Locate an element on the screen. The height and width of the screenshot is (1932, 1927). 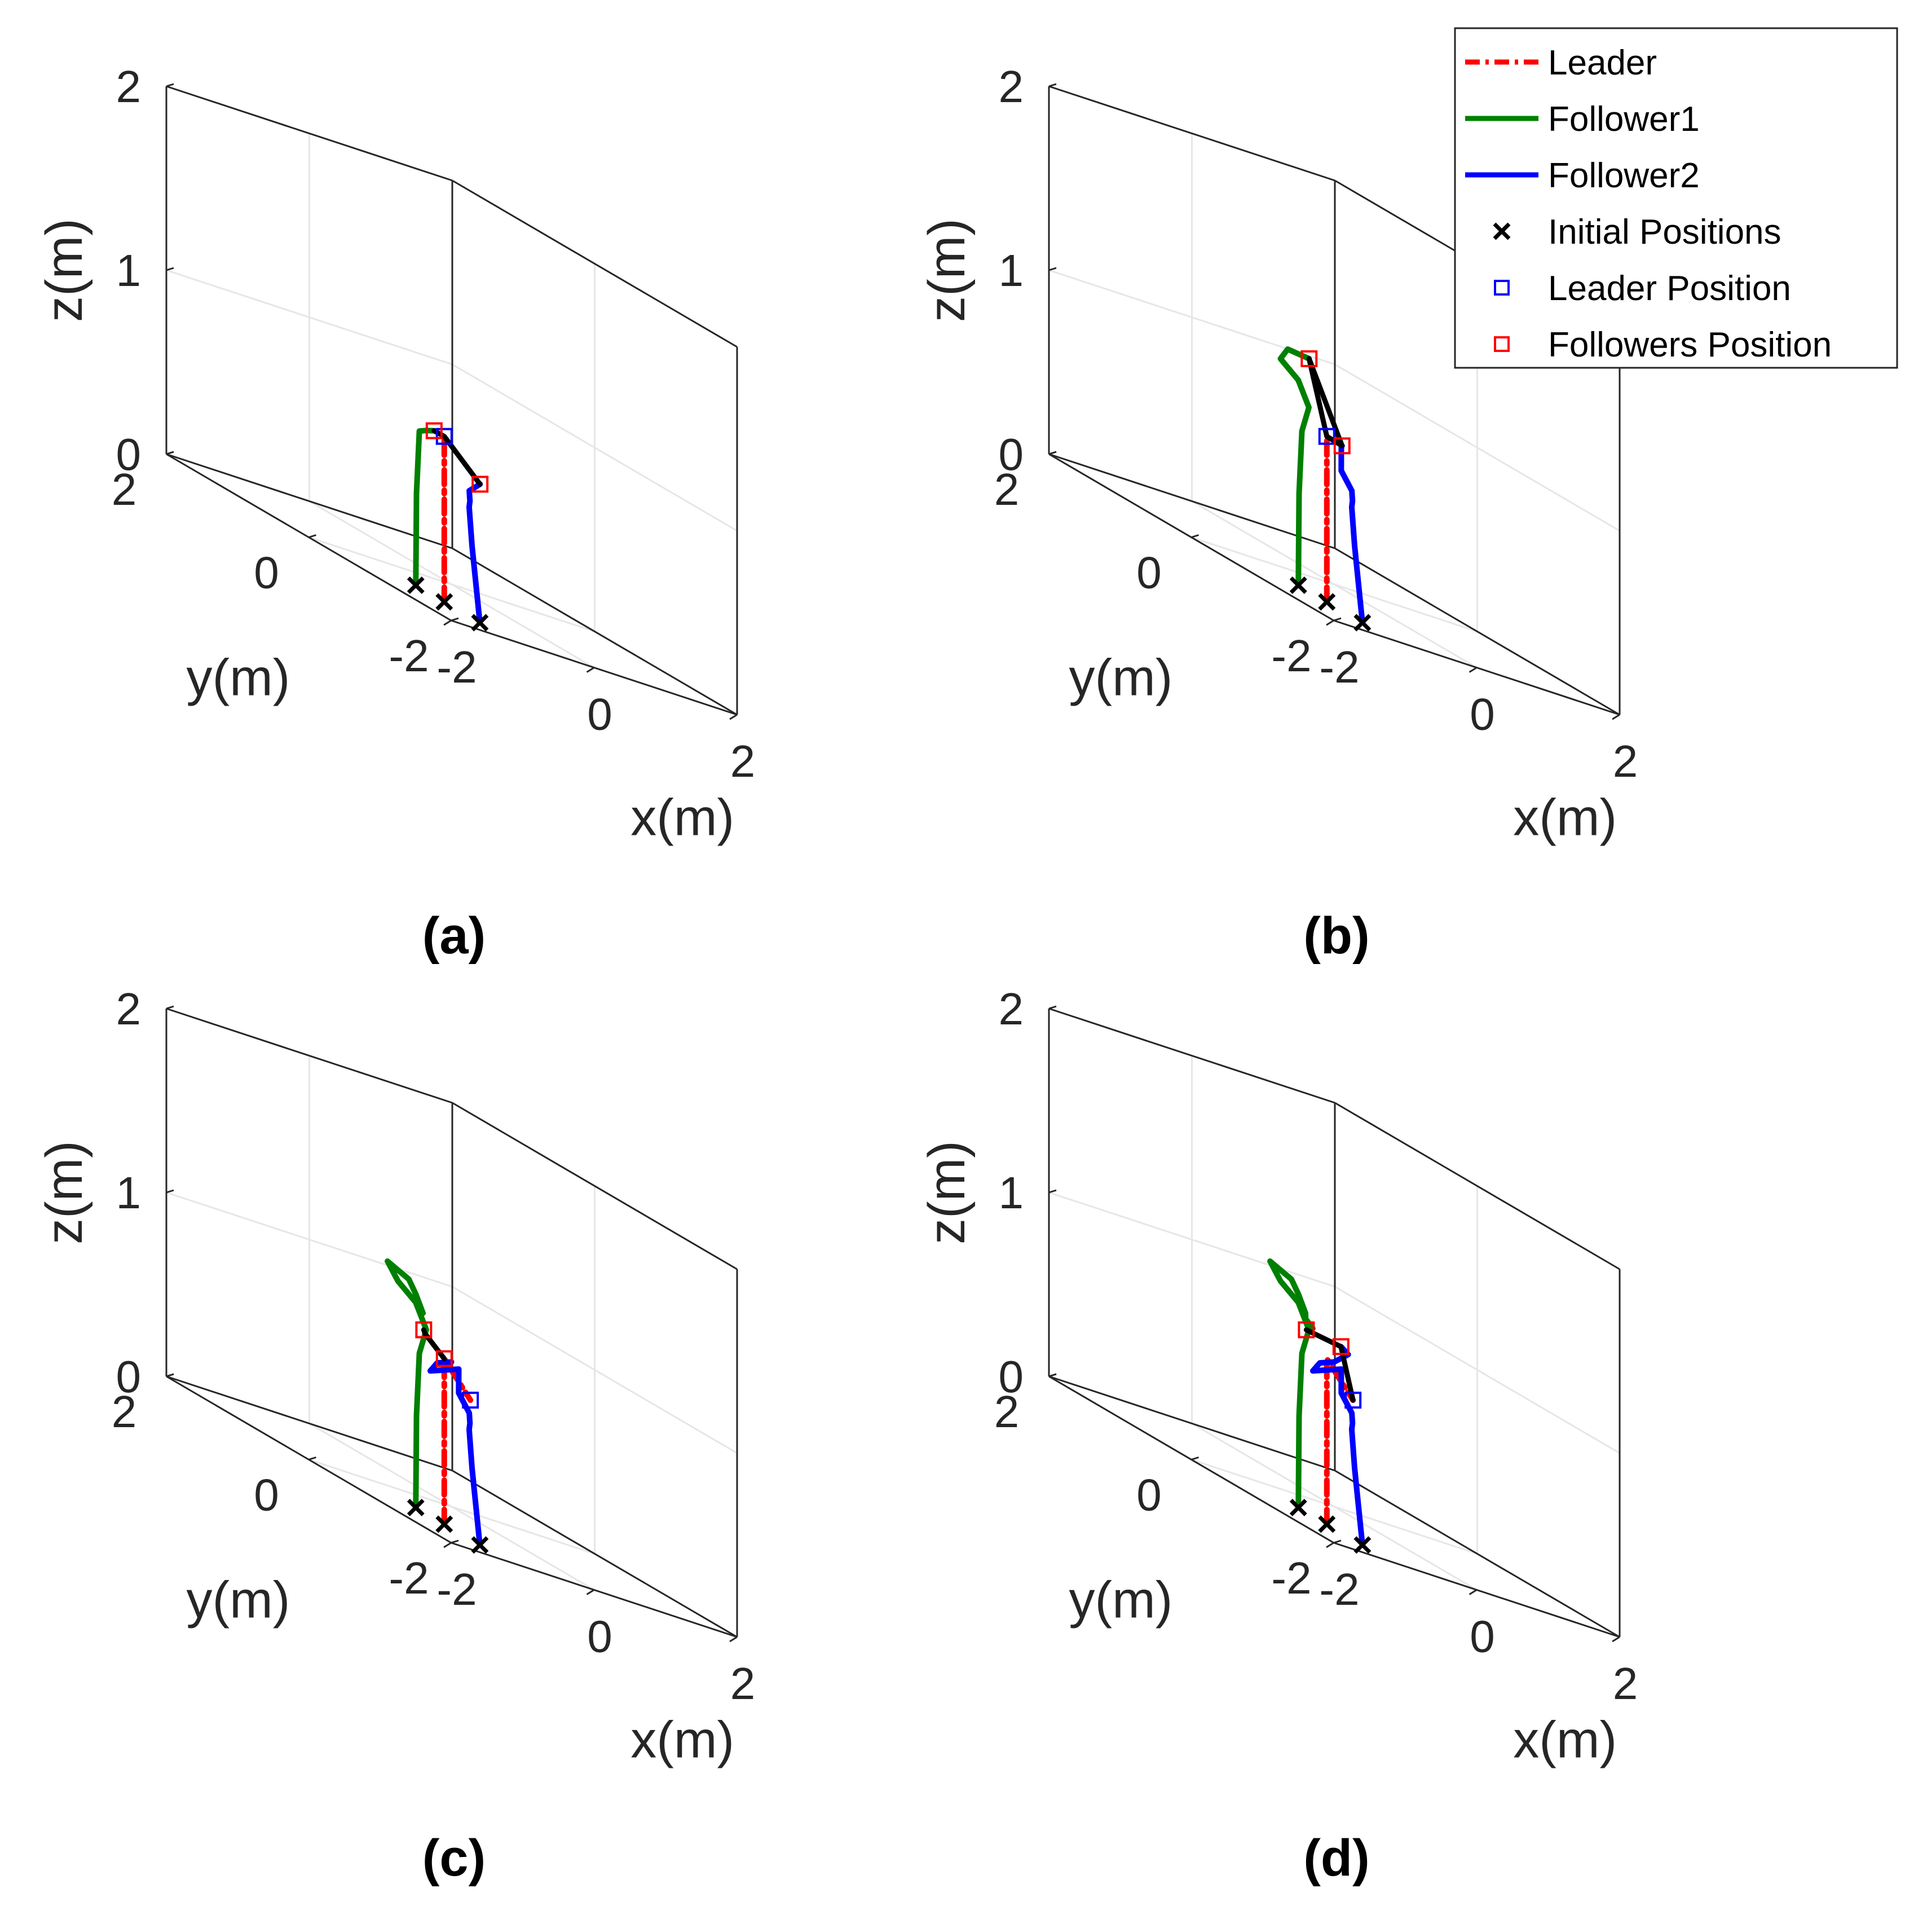
series-line-formation-links is located at coordinates (1329, 1365).